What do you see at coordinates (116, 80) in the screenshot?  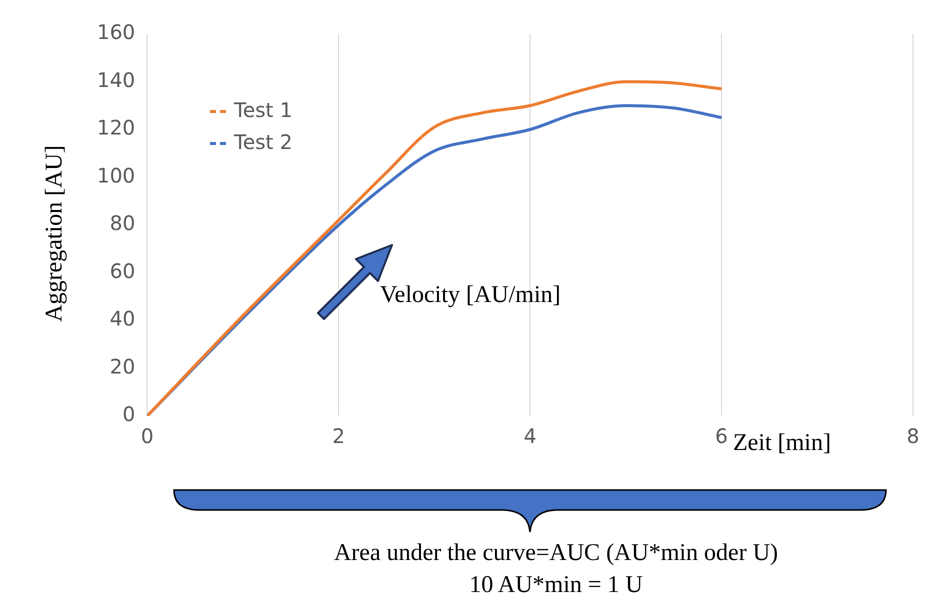 I see `y-tick-label: 140` at bounding box center [116, 80].